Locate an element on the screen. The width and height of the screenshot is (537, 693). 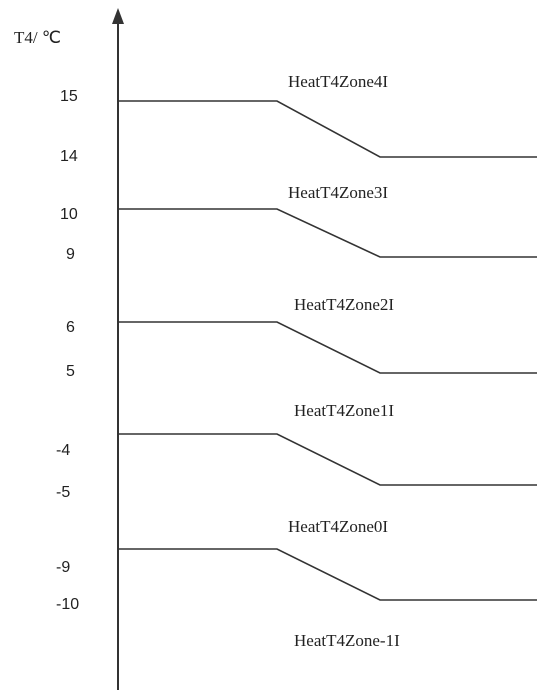
tick-label-15: 15 is located at coordinates (69, 96).